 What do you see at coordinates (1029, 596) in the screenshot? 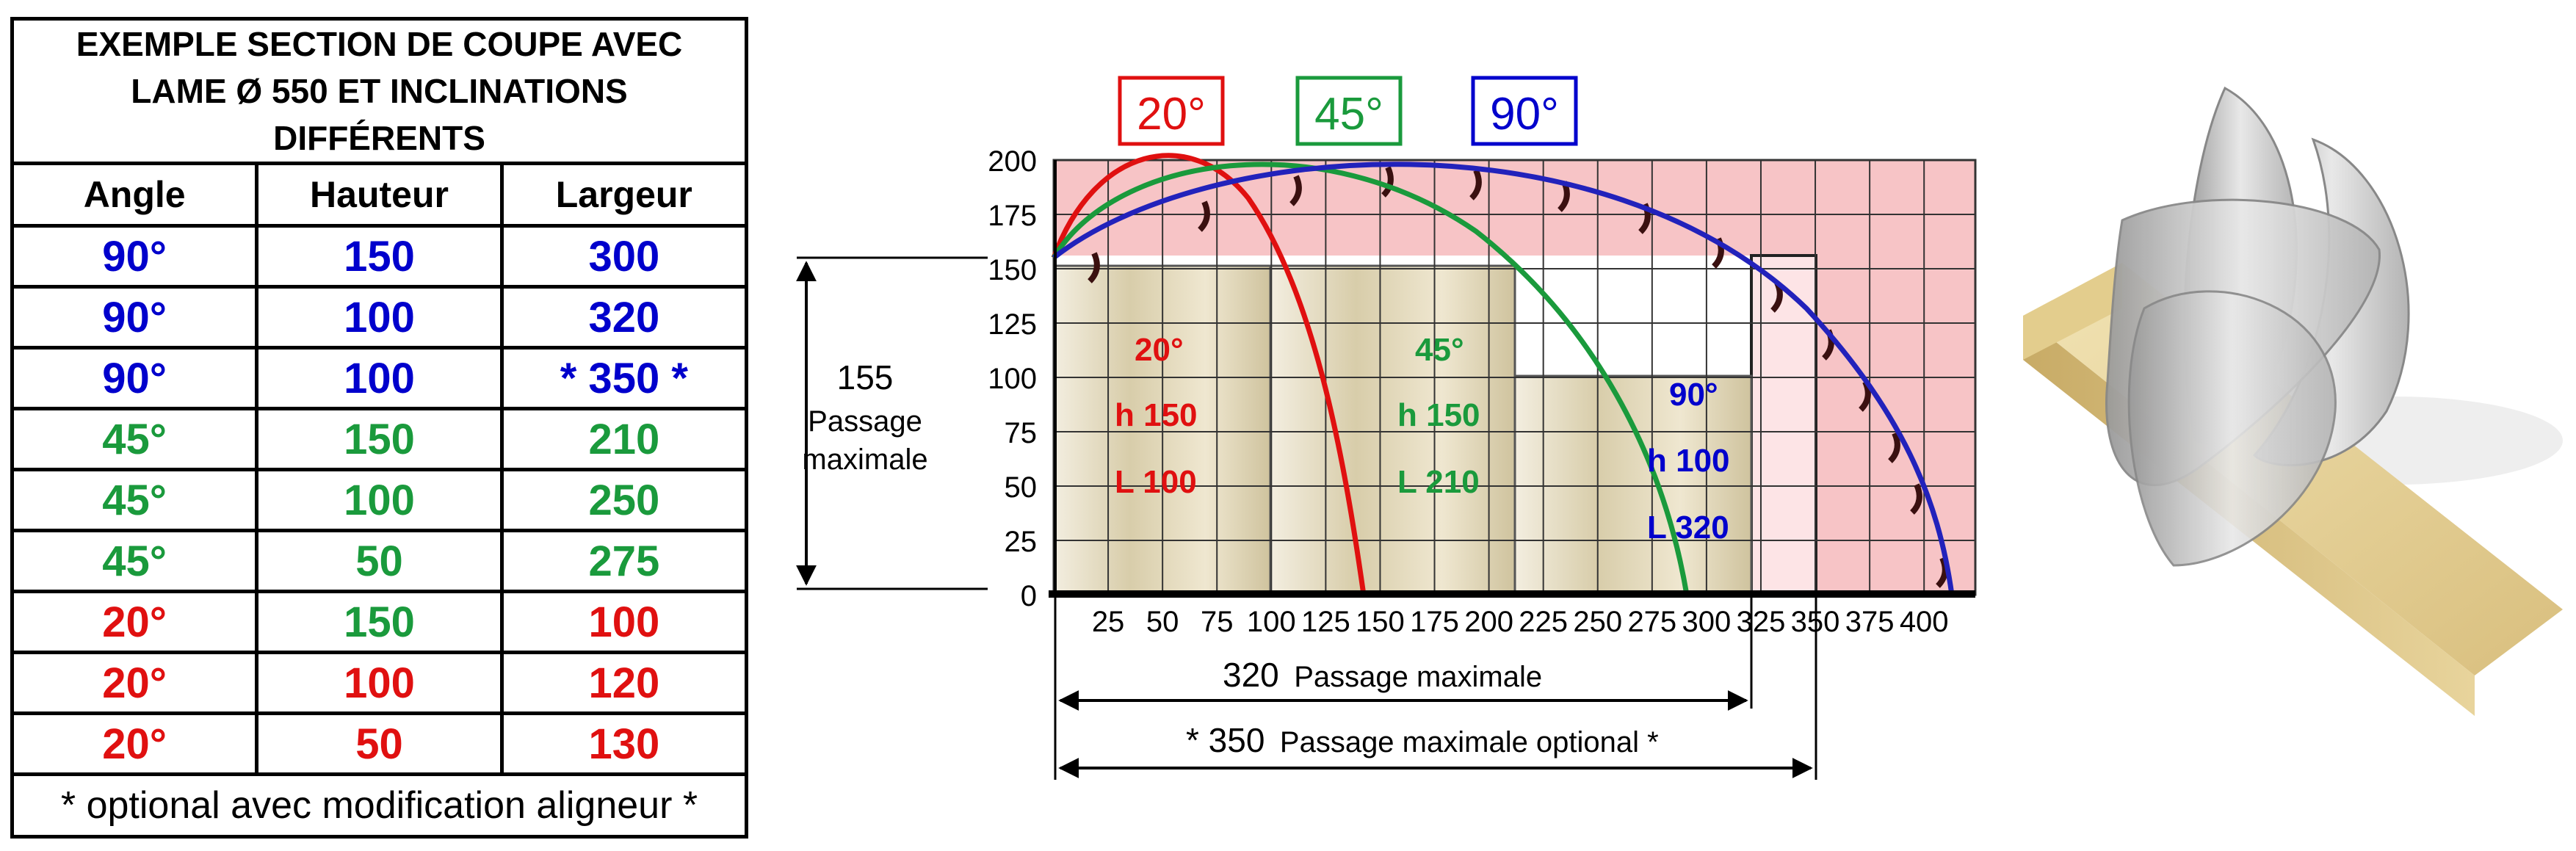
I see `y-tick-label: 0` at bounding box center [1029, 596].